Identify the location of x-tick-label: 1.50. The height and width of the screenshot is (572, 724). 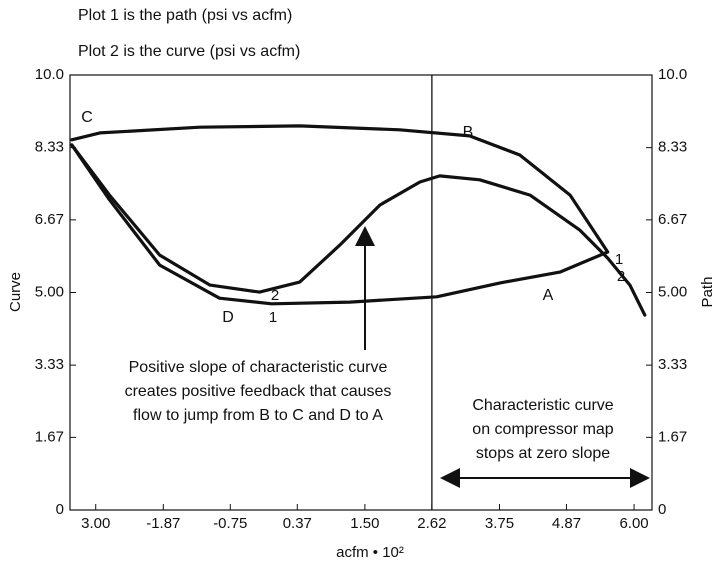
(364, 523).